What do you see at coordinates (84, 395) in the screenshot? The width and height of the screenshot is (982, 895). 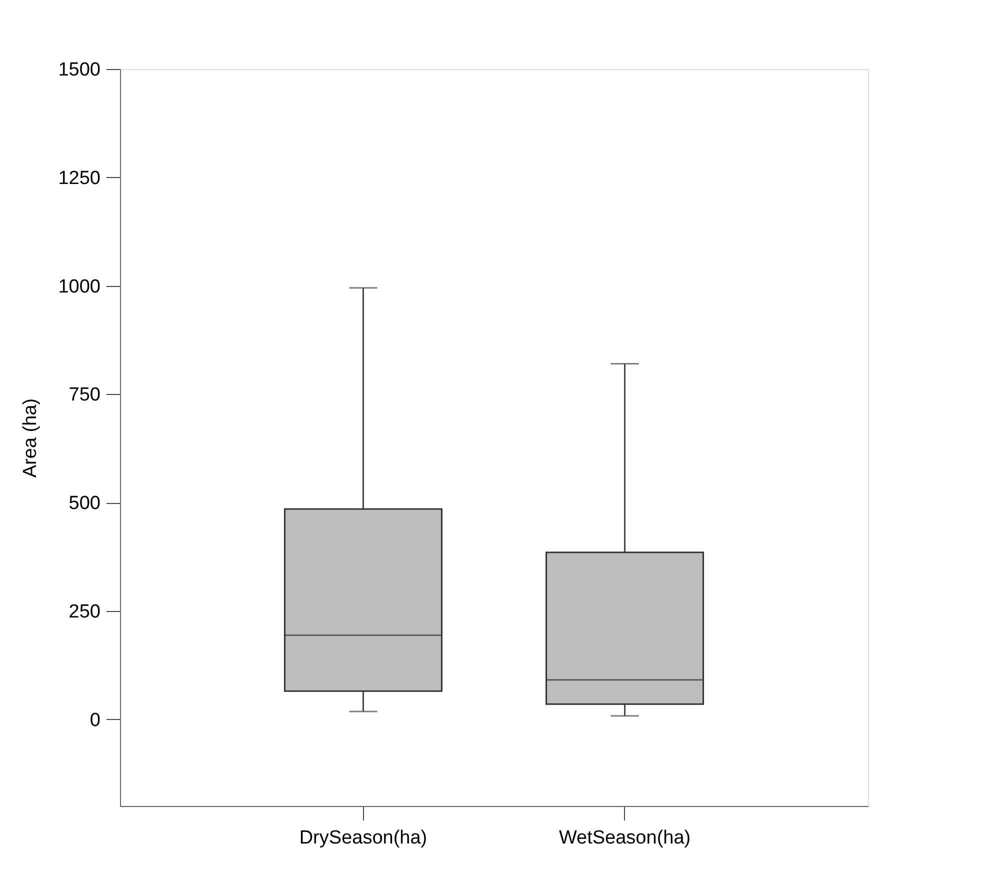 I see `y-tick-label: 750` at bounding box center [84, 395].